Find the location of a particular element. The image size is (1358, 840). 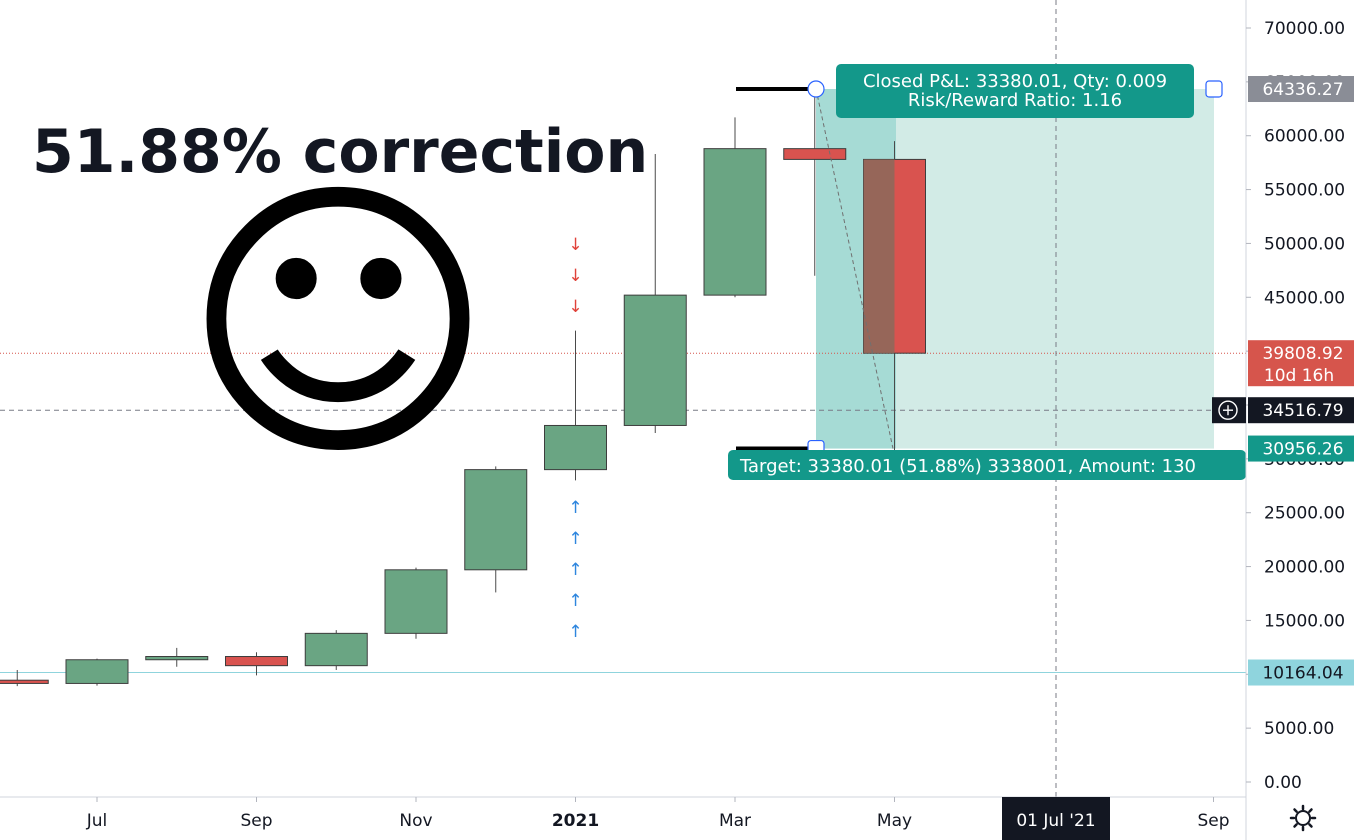

price-tick-label: 60000.00 is located at coordinates (1304, 137).